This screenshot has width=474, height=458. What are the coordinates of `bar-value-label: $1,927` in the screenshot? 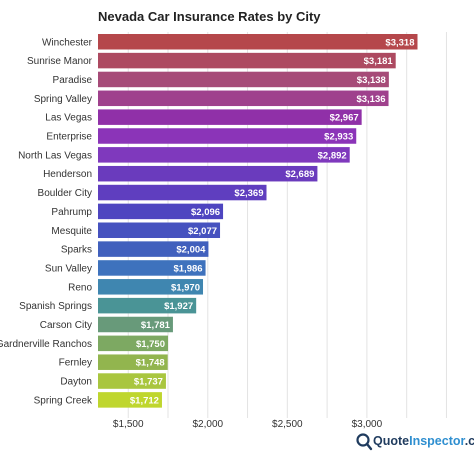 It's located at (178, 306).